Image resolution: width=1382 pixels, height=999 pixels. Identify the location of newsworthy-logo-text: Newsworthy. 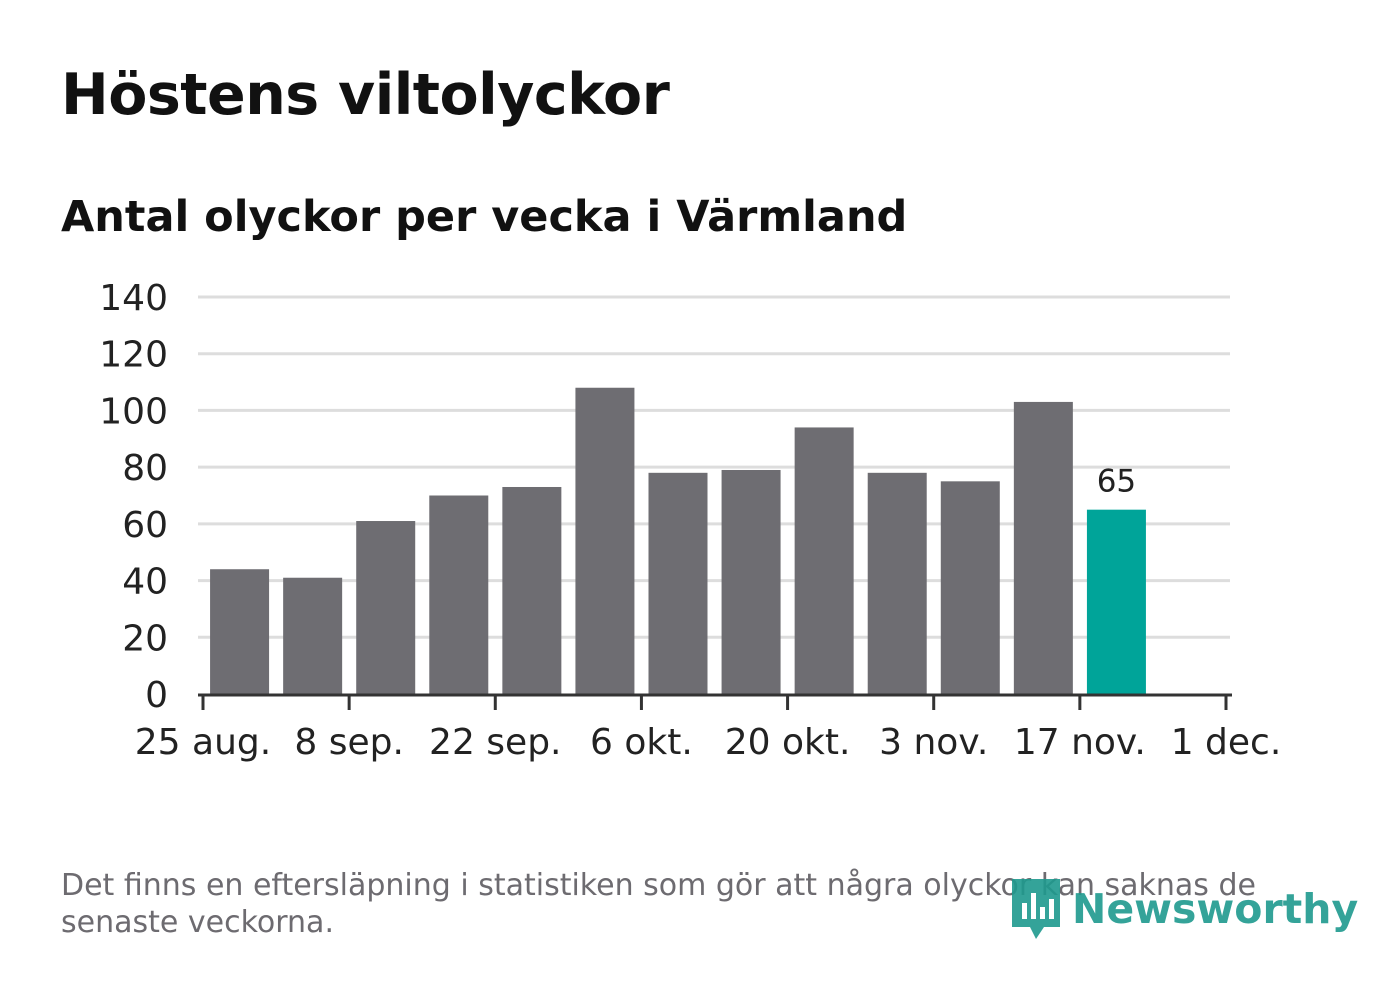
(1215, 909).